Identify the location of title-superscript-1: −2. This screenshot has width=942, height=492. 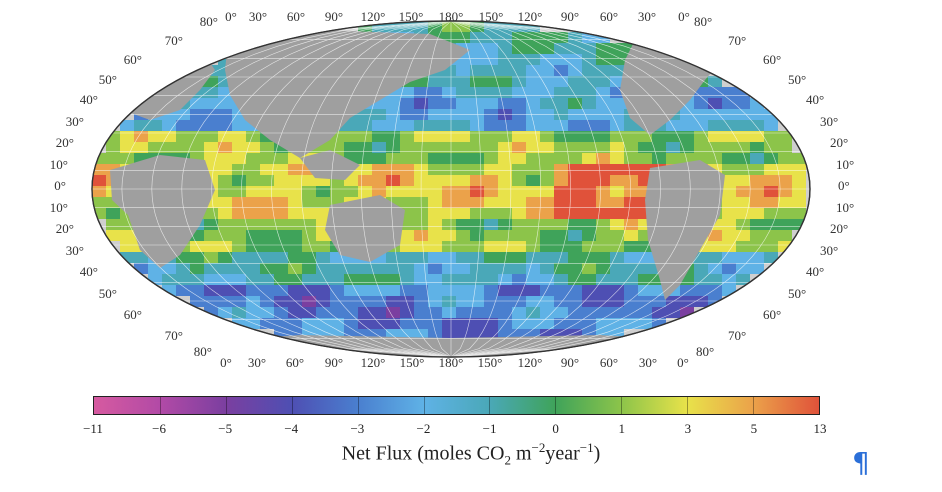
(538, 447).